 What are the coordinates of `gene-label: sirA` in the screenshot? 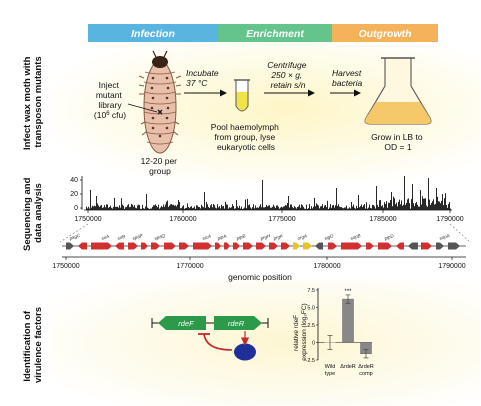 It's located at (105, 237).